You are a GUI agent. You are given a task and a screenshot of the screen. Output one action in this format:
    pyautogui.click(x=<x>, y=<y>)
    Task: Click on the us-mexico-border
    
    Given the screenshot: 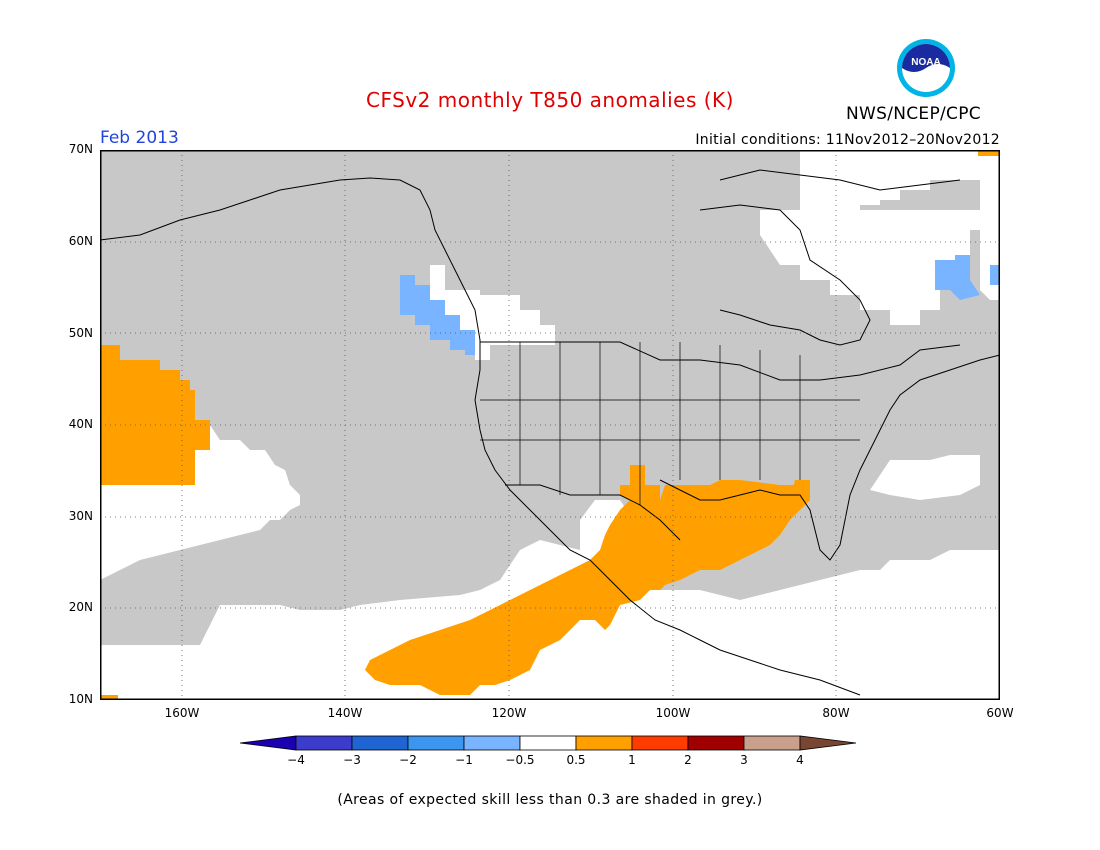 What is the action you would take?
    pyautogui.click(x=593, y=512)
    